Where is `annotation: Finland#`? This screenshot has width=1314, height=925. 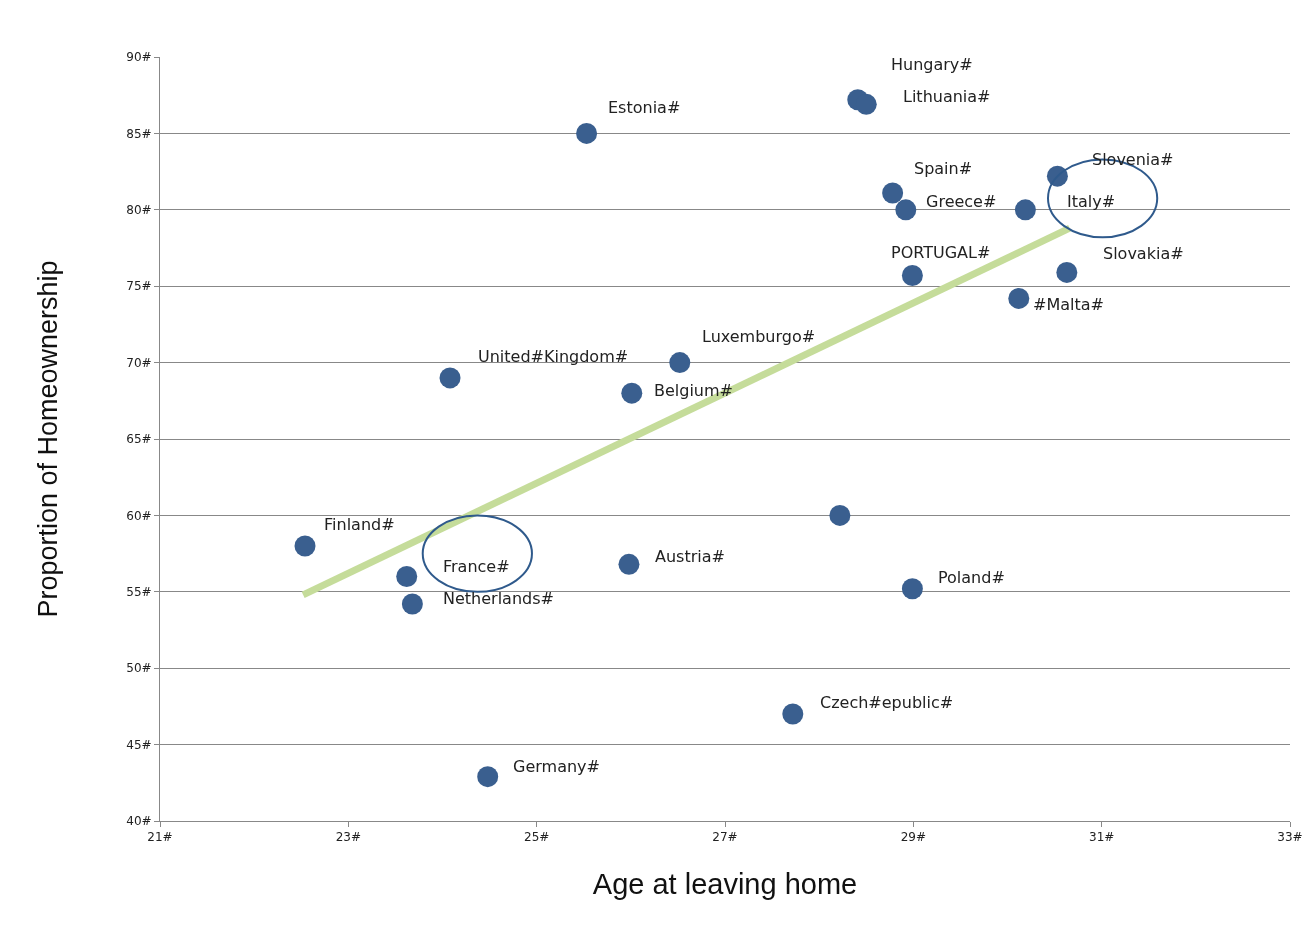
annotation: Finland# is located at coordinates (359, 524).